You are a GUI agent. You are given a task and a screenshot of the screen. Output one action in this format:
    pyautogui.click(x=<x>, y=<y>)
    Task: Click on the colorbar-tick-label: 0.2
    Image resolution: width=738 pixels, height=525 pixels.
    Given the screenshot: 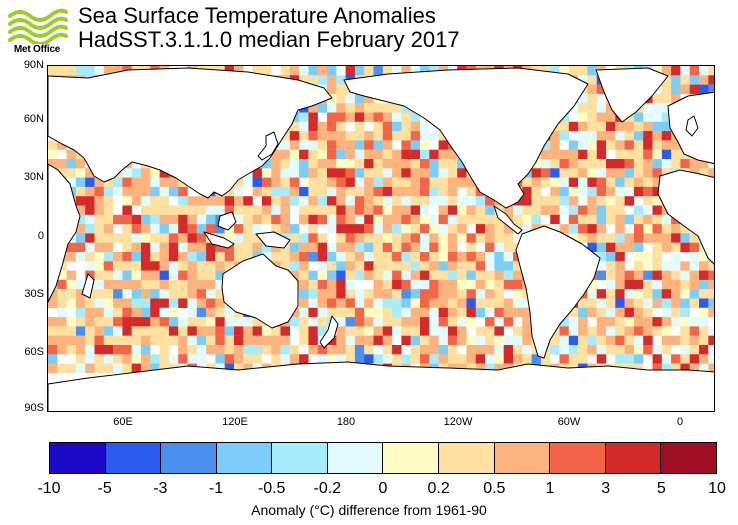 What is the action you would take?
    pyautogui.click(x=438, y=488)
    